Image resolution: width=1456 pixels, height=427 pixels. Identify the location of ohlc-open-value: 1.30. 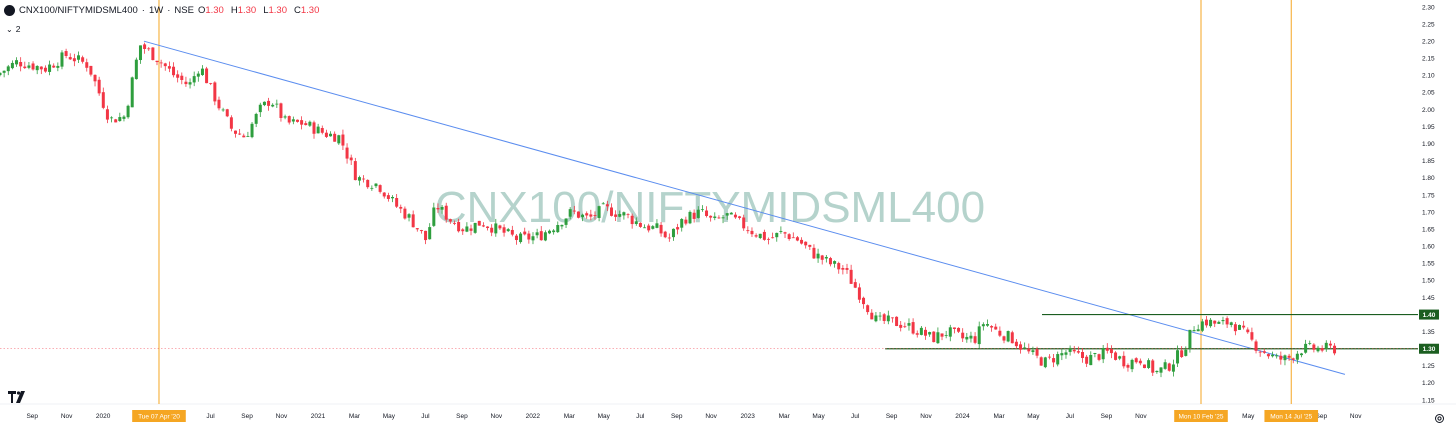
(214, 10).